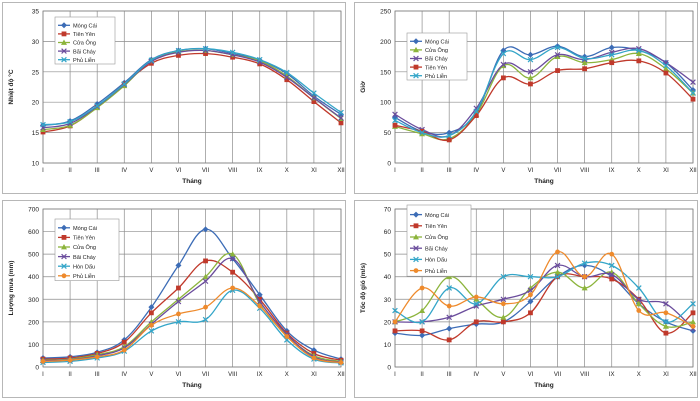 The width and height of the screenshot is (700, 401). Describe the element at coordinates (584, 171) in the screenshot. I see `x-tick-label: VIII` at that location.